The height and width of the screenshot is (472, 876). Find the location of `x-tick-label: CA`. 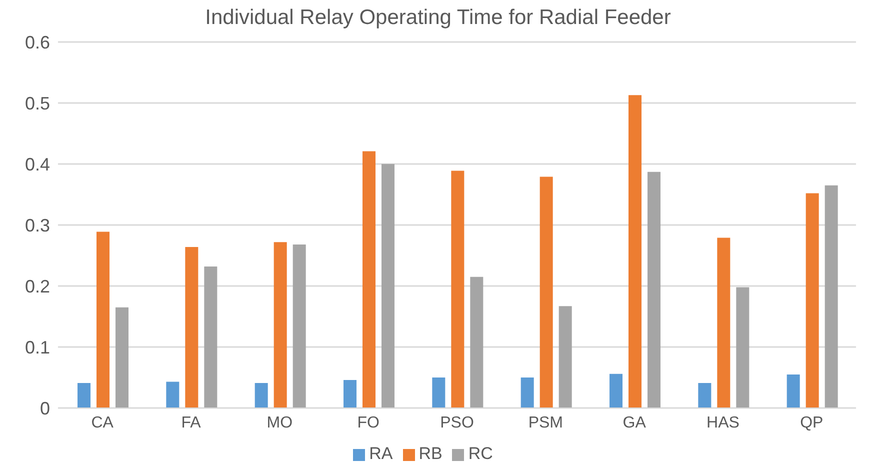

x-tick-label: CA is located at coordinates (102, 423).